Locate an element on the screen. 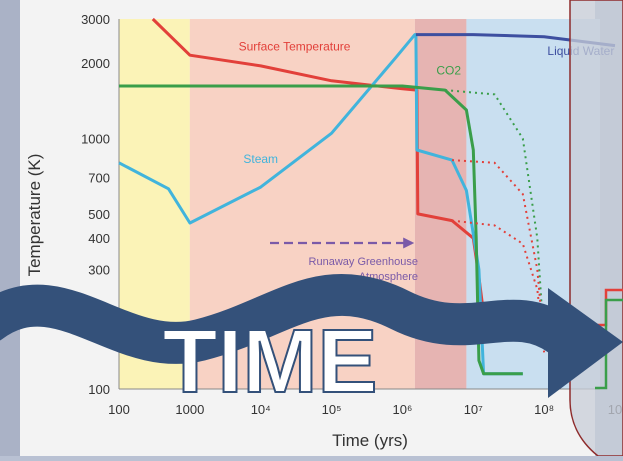 The height and width of the screenshot is (461, 623). y-axis-label: Temperature (K) is located at coordinates (34, 215).